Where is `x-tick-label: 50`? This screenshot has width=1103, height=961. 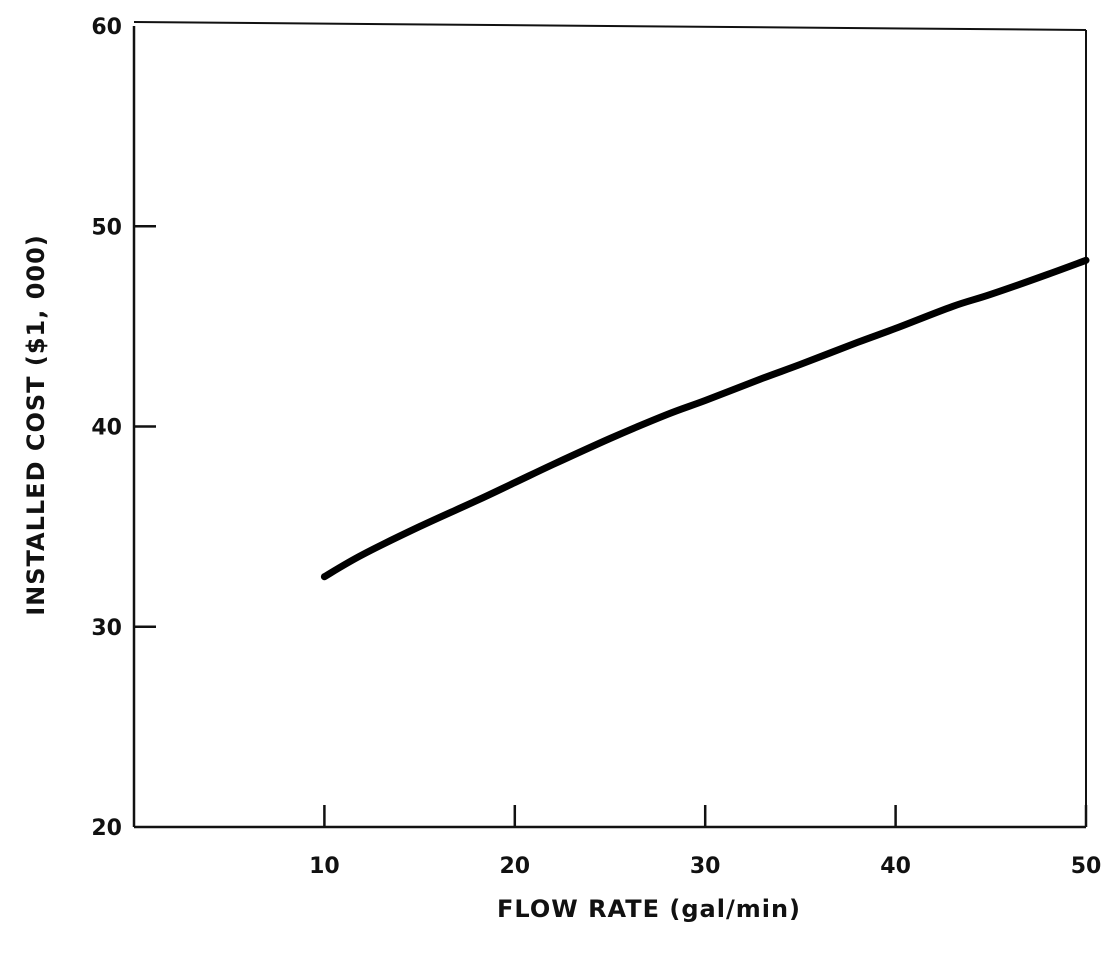
x-tick-label: 50 is located at coordinates (1086, 866).